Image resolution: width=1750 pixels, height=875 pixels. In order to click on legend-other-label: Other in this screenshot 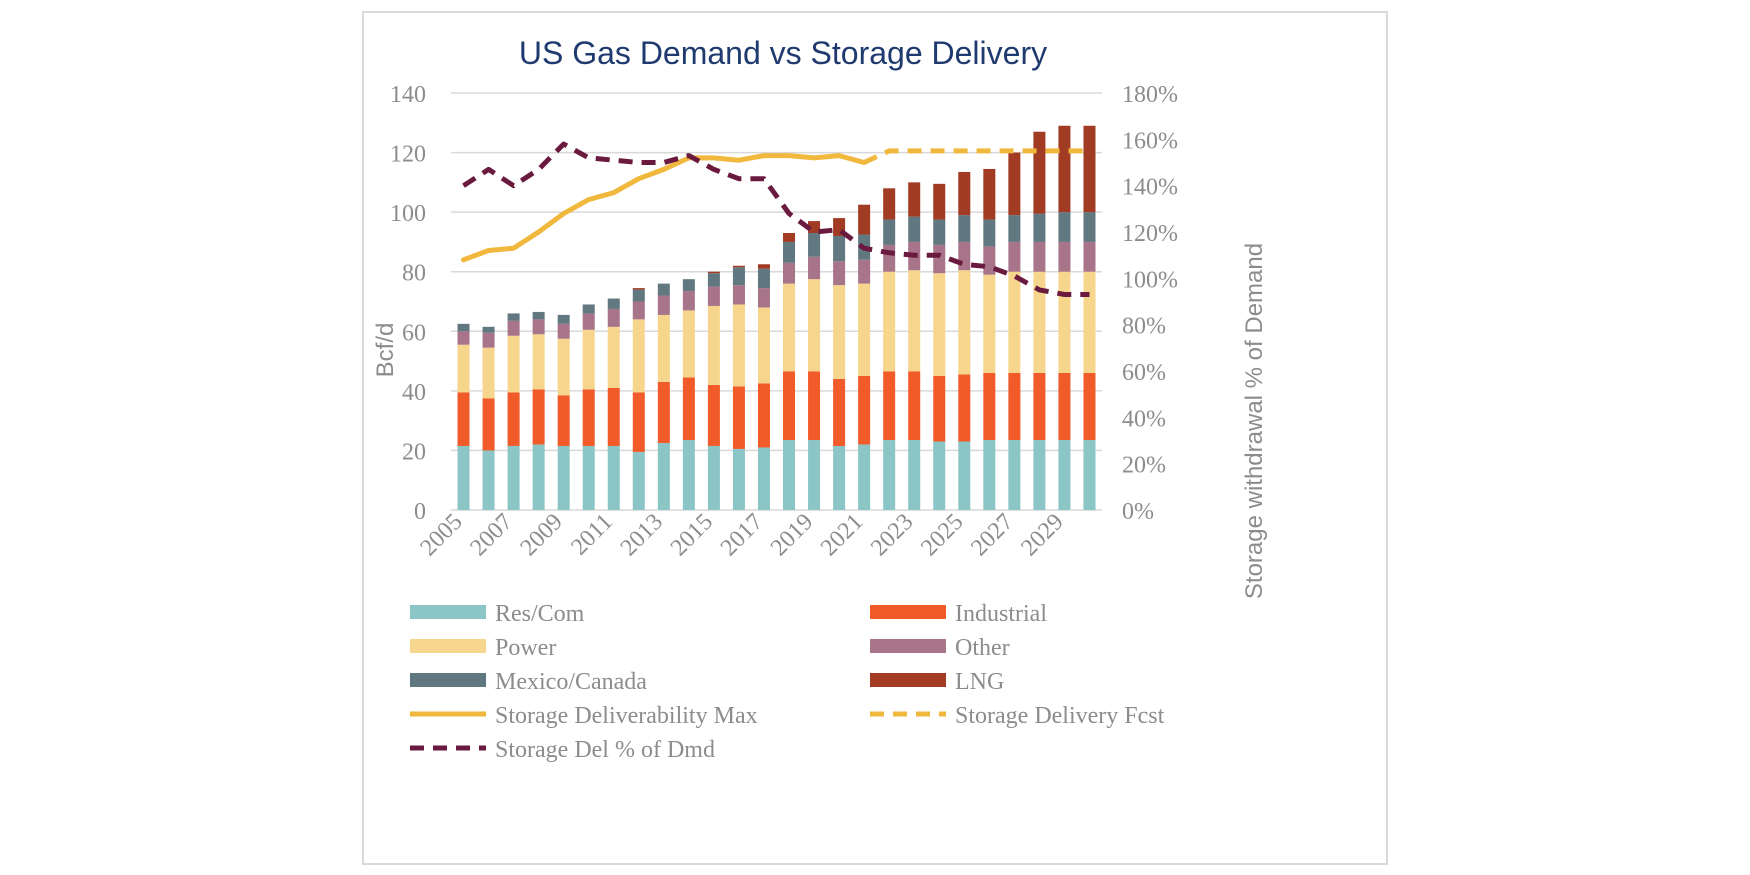, I will do `click(982, 648)`.